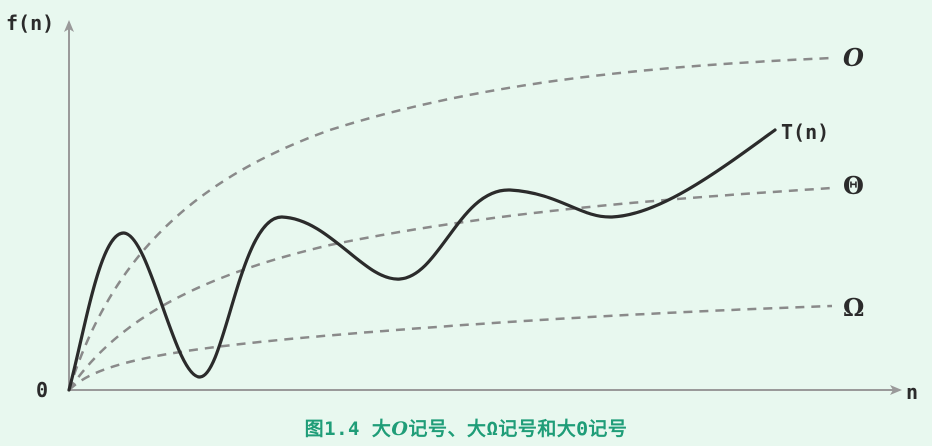  What do you see at coordinates (518, 429) in the screenshot?
I see `caption-rest: 记号、大Ω记号和大Θ记号` at bounding box center [518, 429].